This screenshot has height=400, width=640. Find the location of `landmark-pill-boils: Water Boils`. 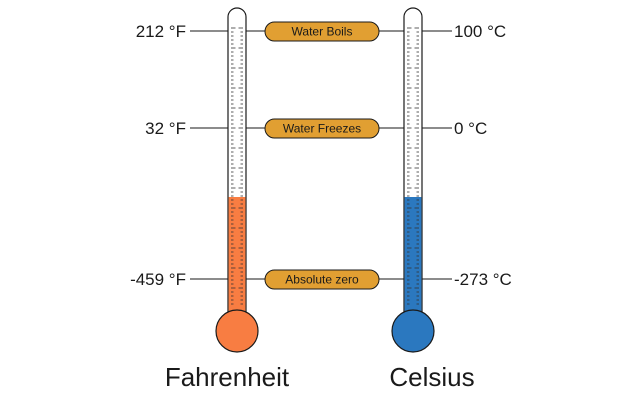

landmark-pill-boils: Water Boils is located at coordinates (322, 31).